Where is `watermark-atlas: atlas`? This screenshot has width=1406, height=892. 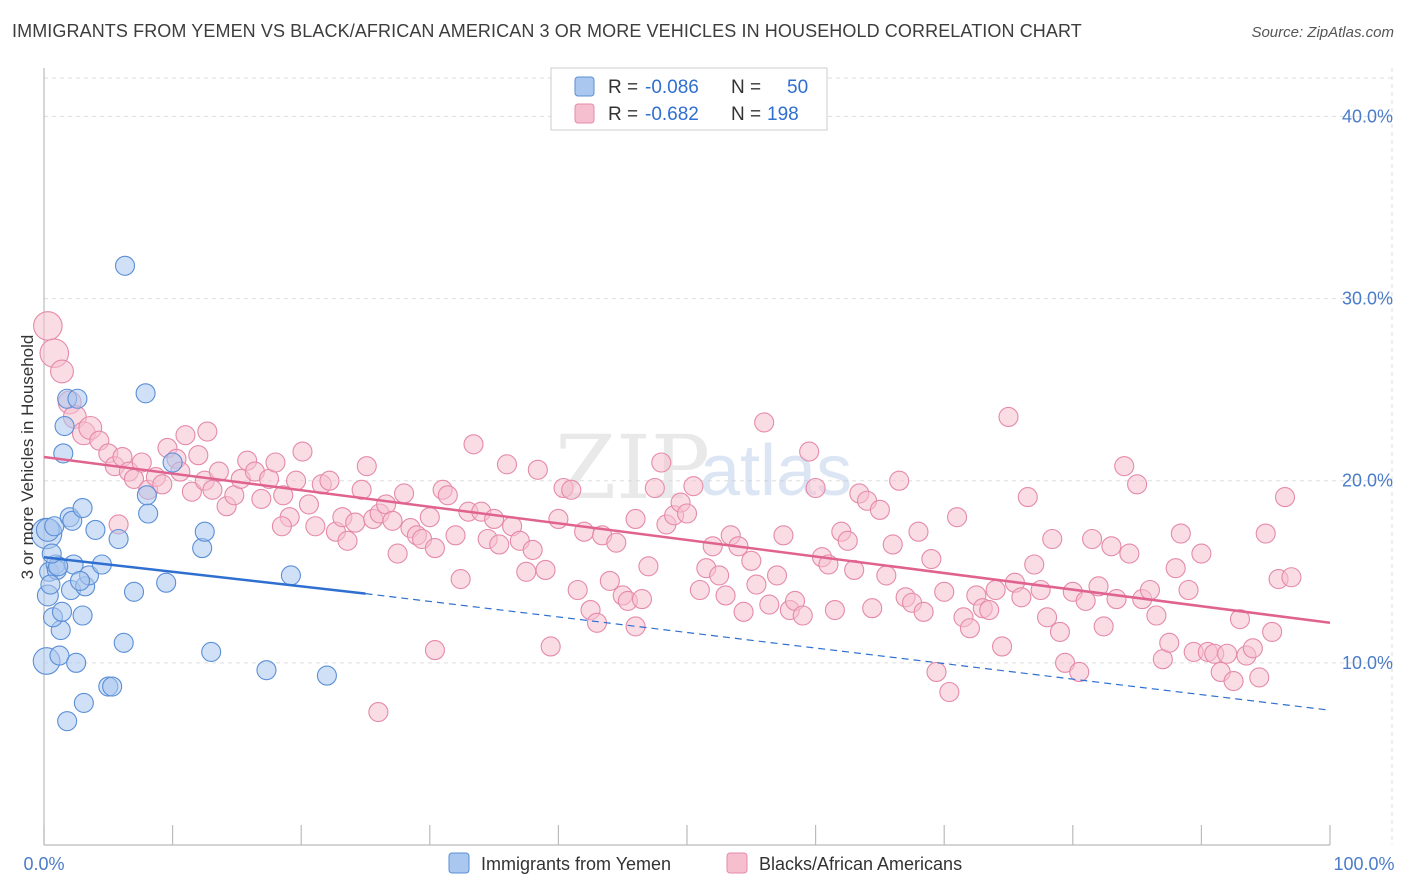
watermark-atlas: atlas is located at coordinates (776, 471).